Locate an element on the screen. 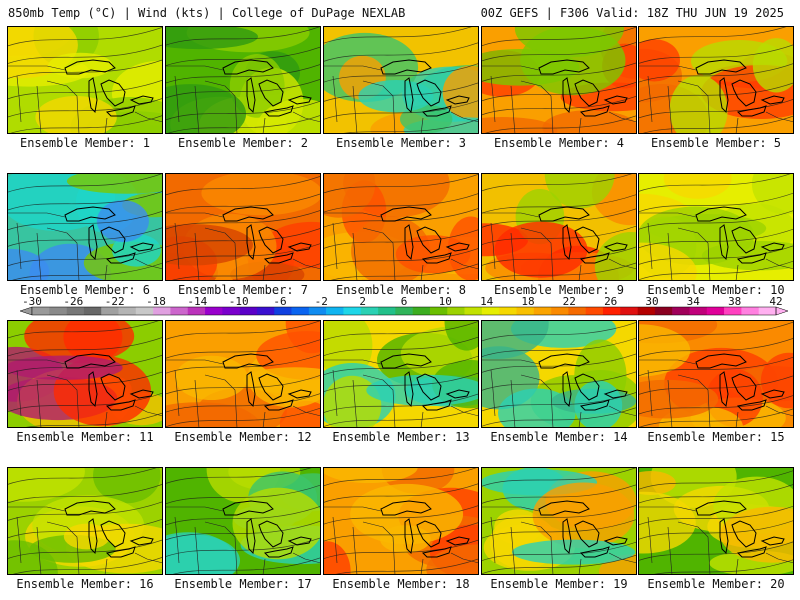 Image resolution: width=800 pixels, height=600 pixels. ensemble-member-panel: Ensemble Member: 20 is located at coordinates (716, 529).